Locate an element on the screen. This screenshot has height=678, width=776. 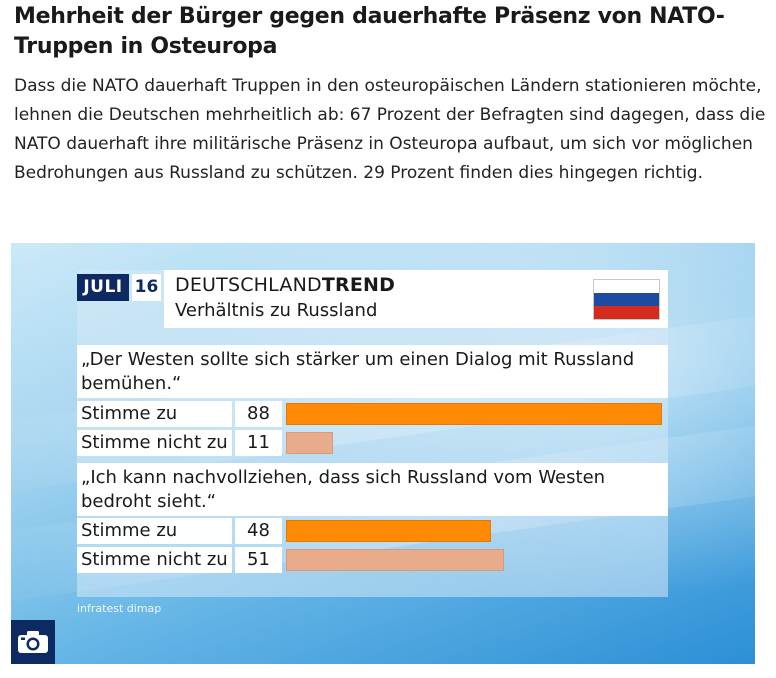
brand-title-regular: DEUTSCHLAND is located at coordinates (248, 285).